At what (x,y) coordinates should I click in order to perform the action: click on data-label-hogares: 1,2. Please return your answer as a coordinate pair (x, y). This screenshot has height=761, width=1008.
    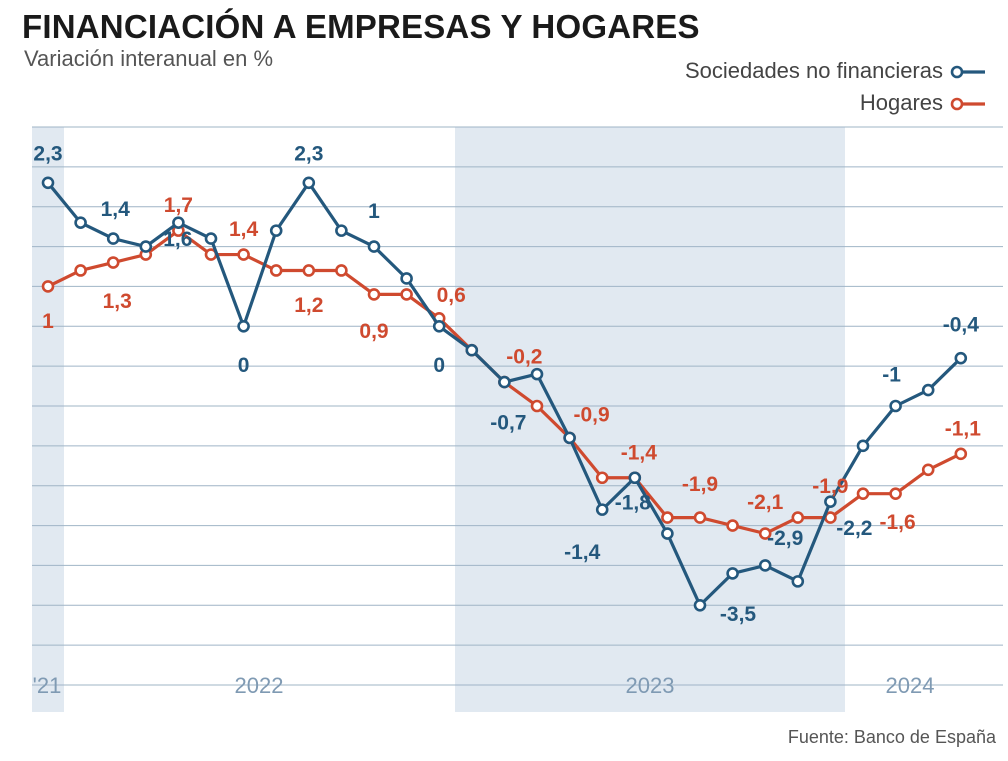
    Looking at the image, I should click on (308, 305).